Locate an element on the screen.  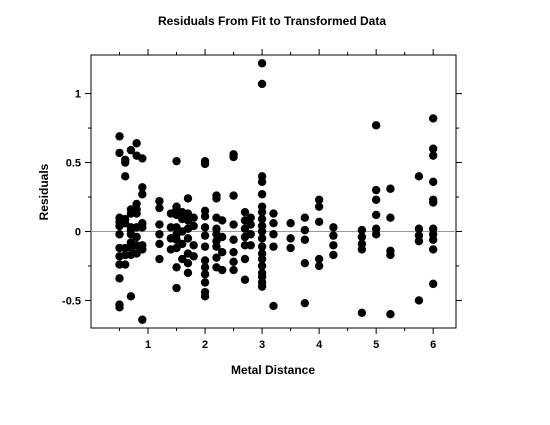
y-tick-label: 0 is located at coordinates (78, 232).